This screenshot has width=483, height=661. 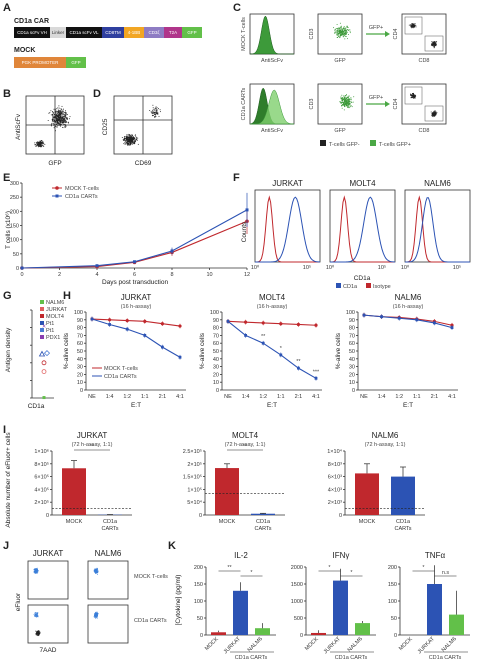 I want to click on k-y-tick-label: 150, so click(x=392, y=585).